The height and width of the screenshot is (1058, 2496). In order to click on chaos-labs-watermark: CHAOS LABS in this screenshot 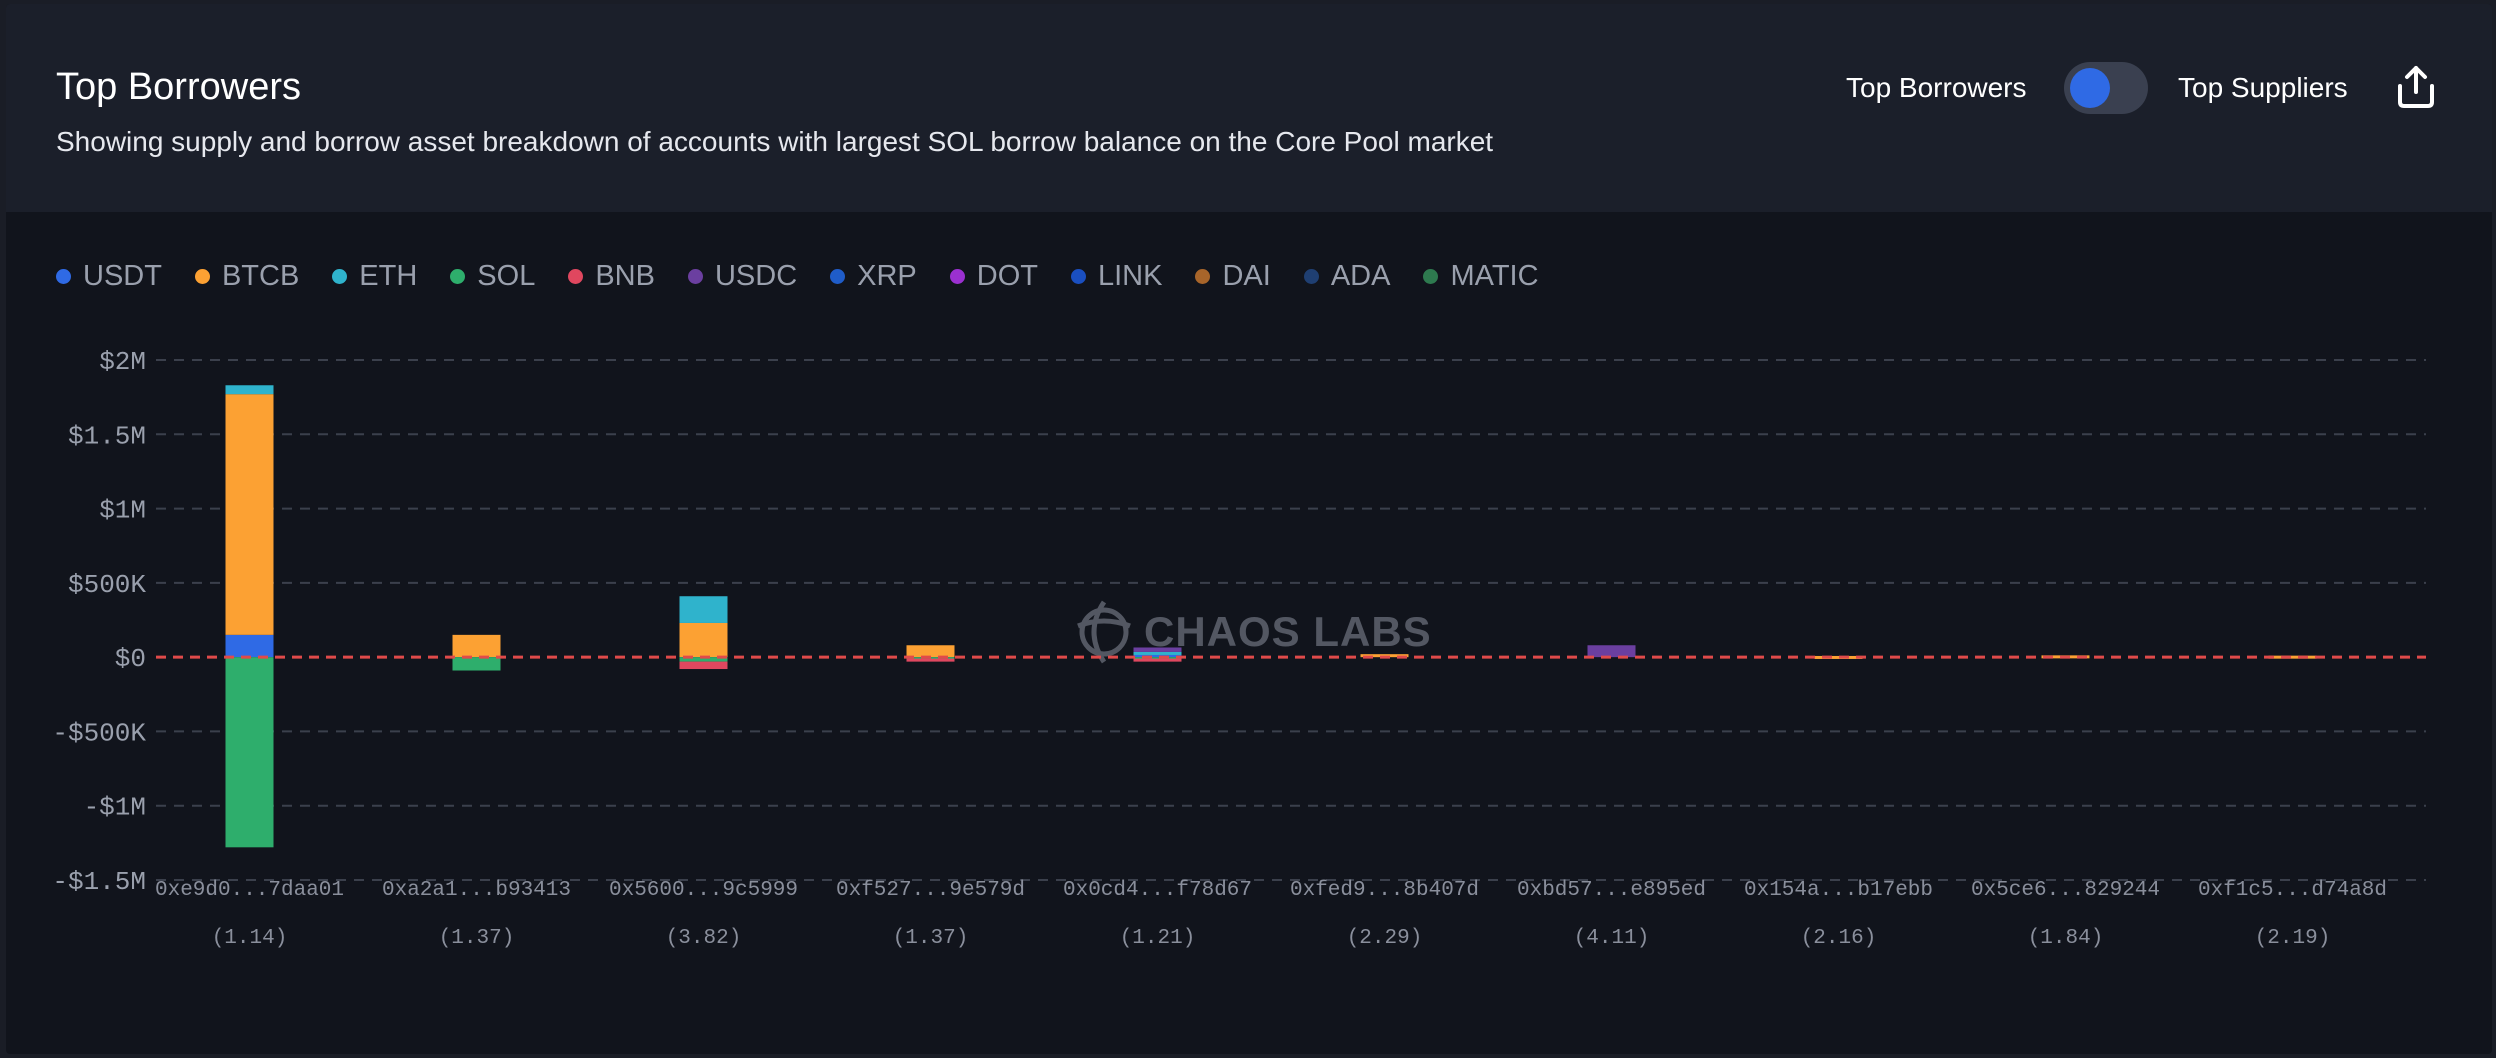, I will do `click(1252, 632)`.